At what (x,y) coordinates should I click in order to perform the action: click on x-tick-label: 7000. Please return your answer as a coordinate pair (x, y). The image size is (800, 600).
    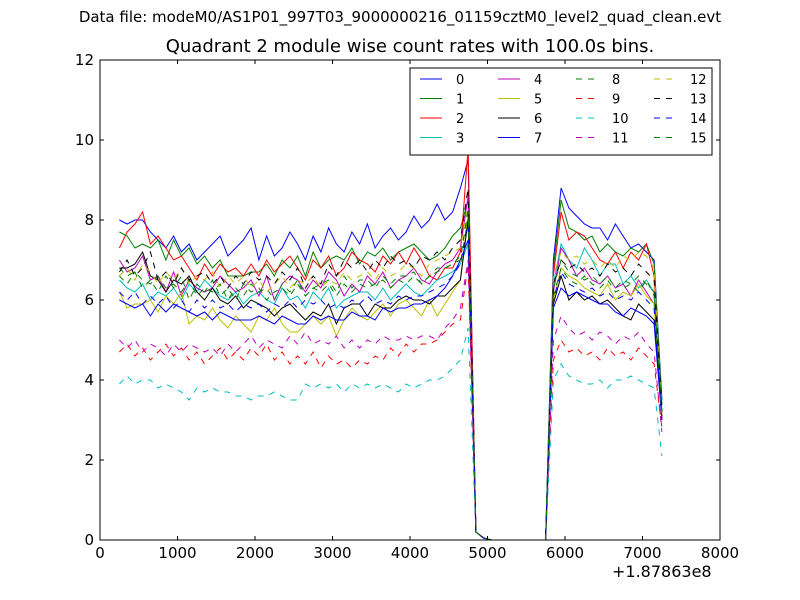
    Looking at the image, I should click on (642, 553).